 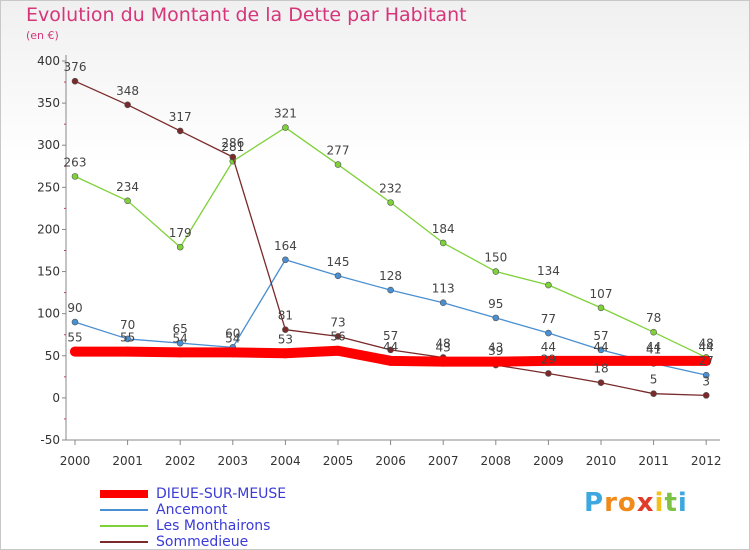 I want to click on data-label: 232, so click(x=390, y=188).